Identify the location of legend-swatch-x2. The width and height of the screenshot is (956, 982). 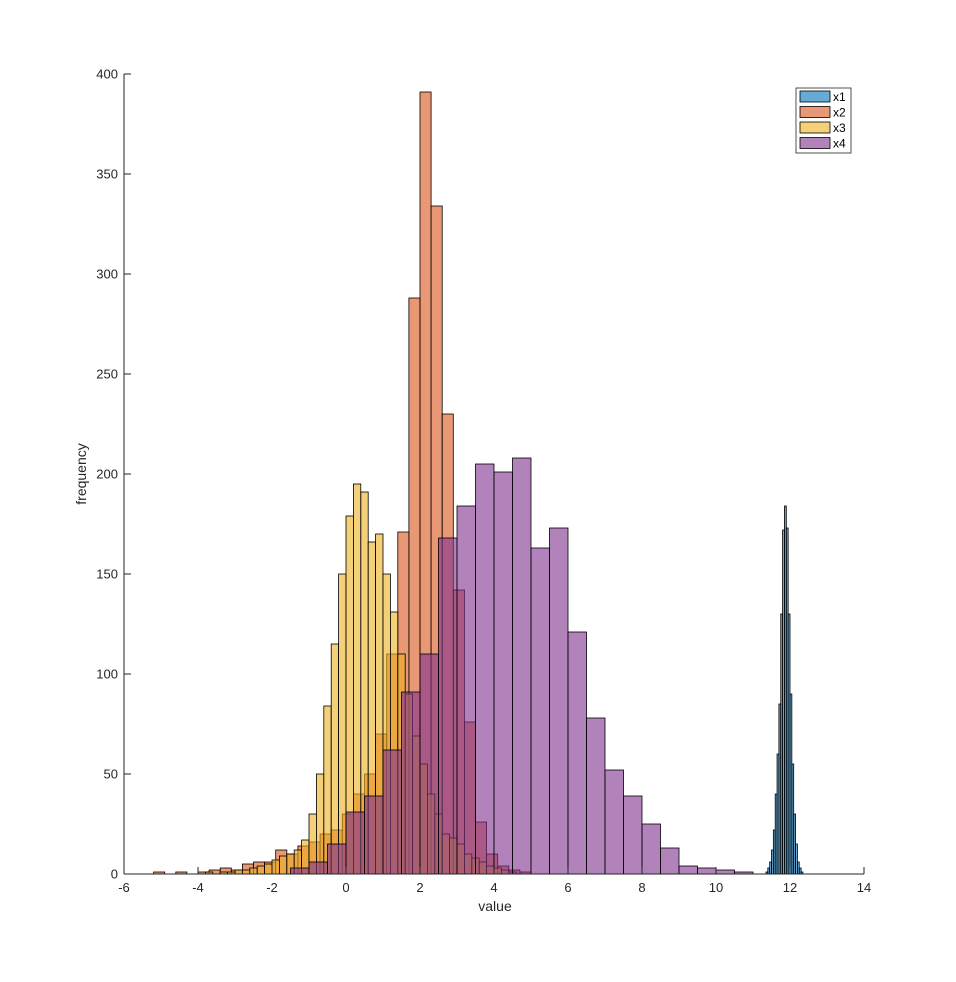
(815, 112).